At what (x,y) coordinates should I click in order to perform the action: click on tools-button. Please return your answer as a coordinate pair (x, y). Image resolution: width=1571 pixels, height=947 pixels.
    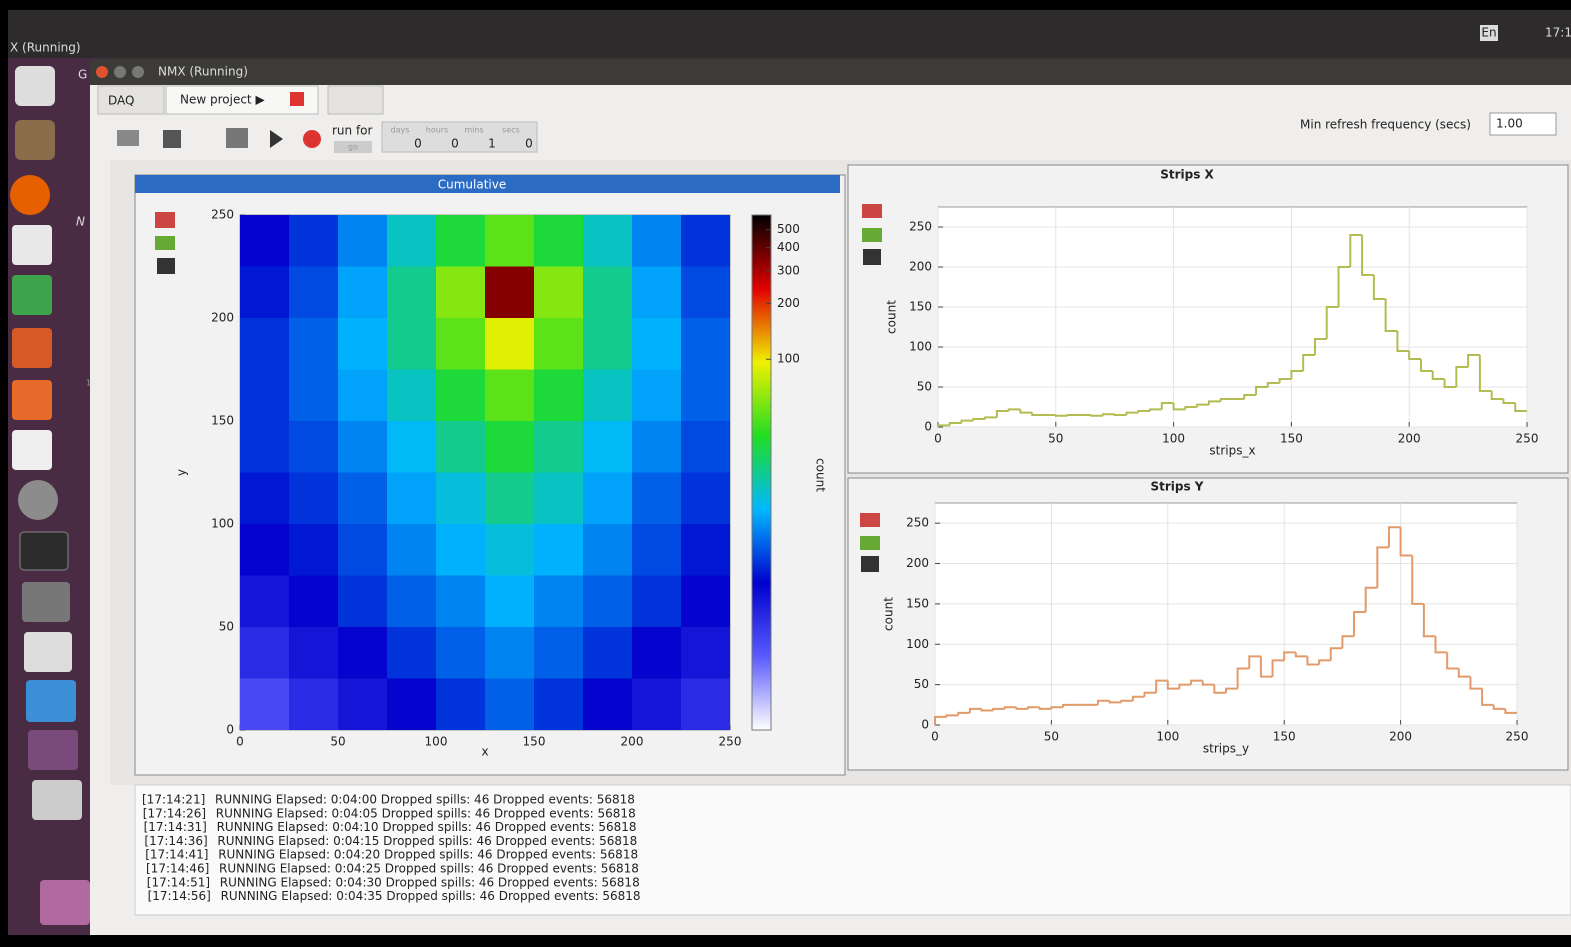
    Looking at the image, I should click on (237, 138).